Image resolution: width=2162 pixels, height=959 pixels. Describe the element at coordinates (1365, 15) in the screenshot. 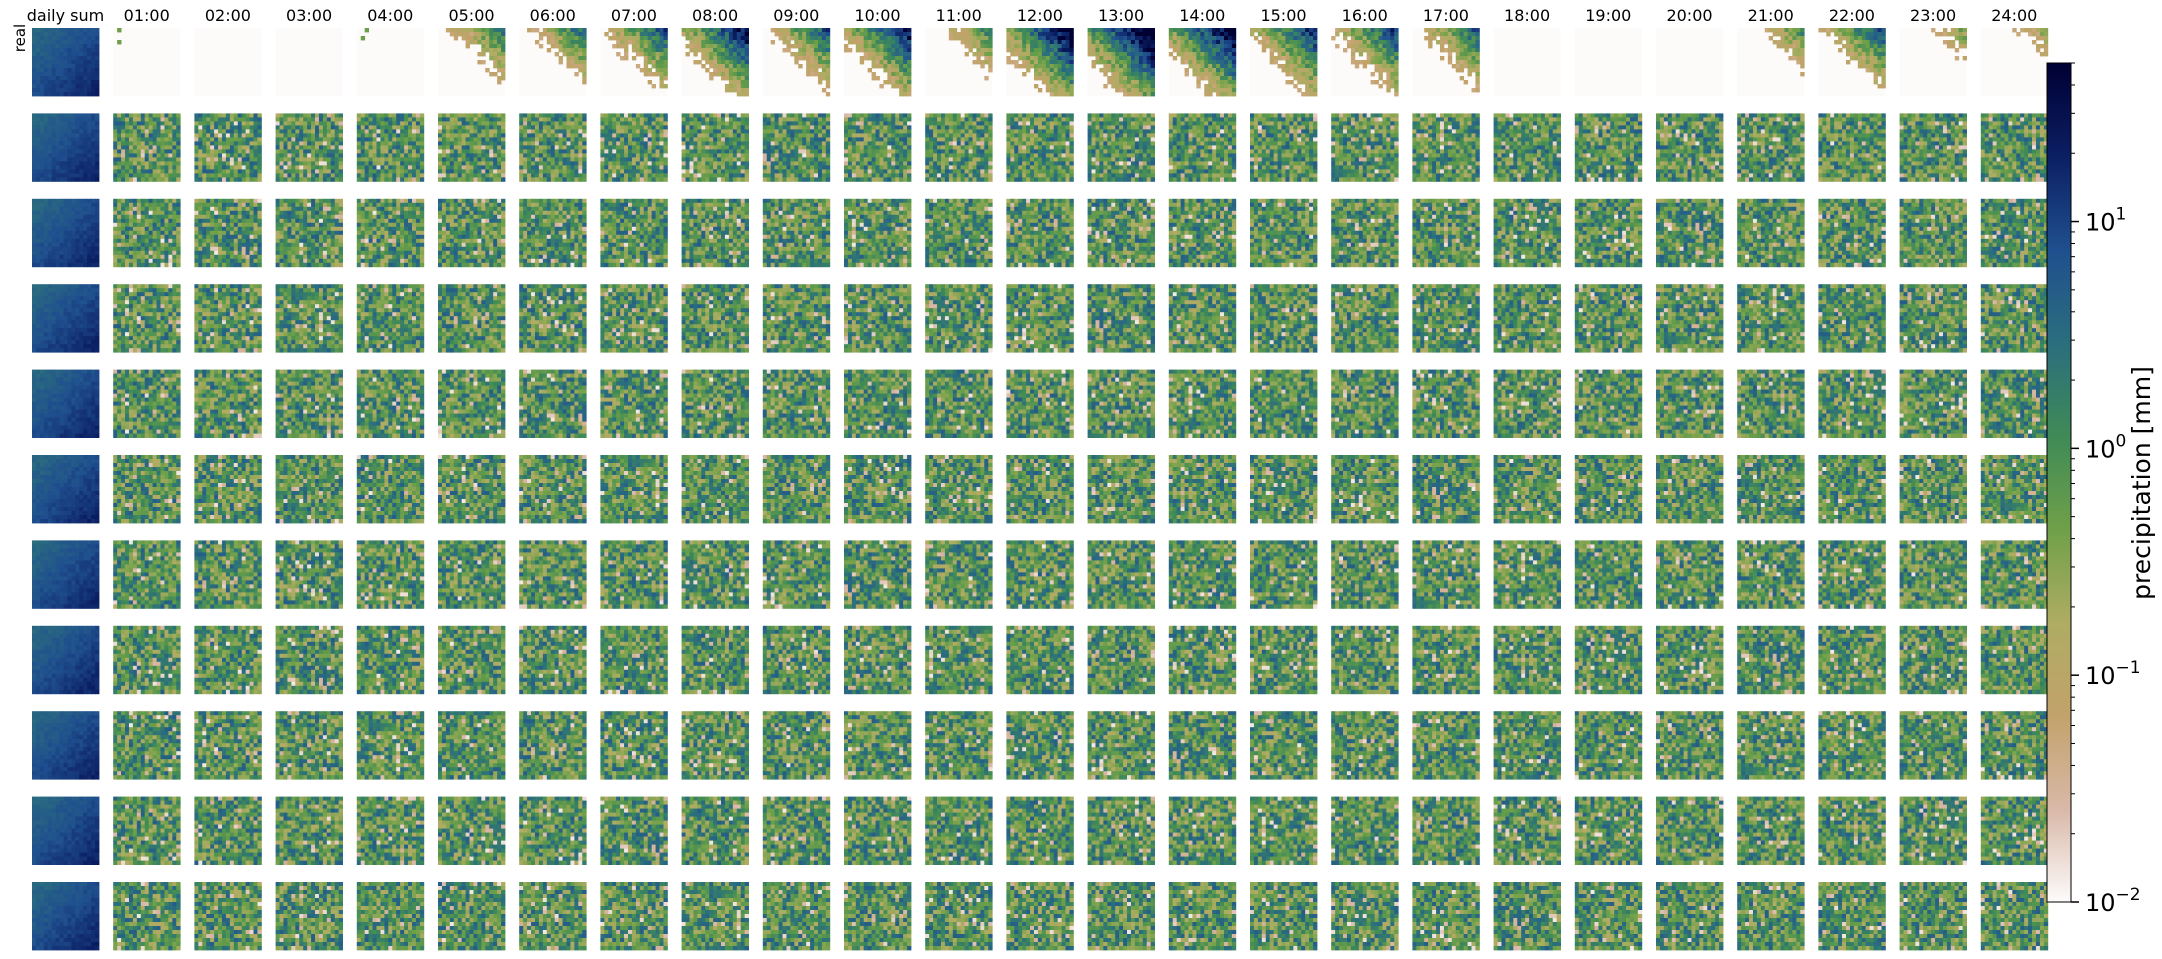

I see `column-title: 16:00` at that location.